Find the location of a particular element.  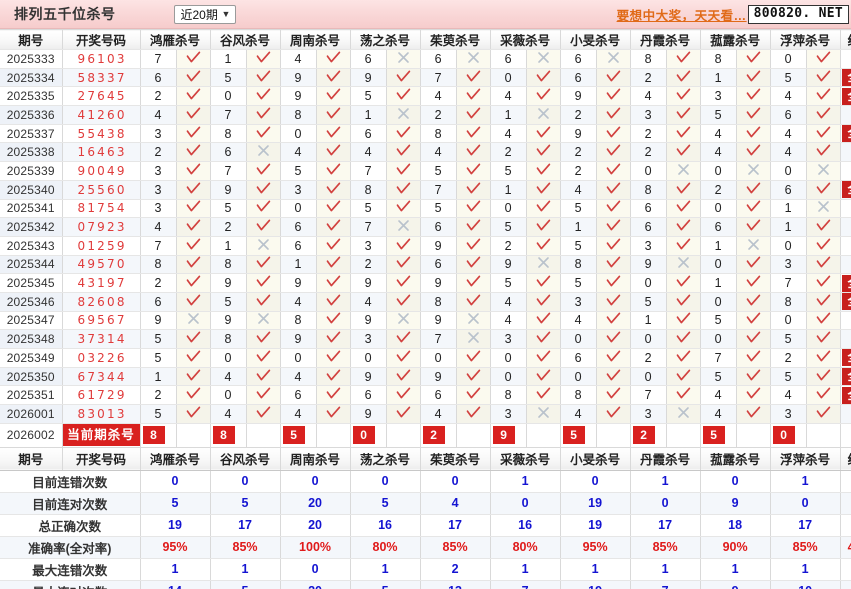

col-header2-expert-8: 丹霞杀号 is located at coordinates (665, 459).